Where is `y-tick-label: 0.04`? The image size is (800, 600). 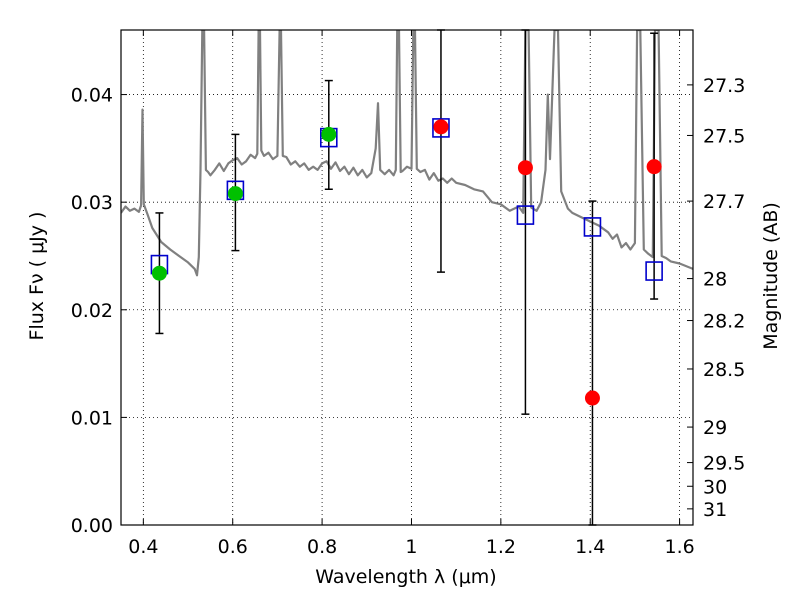
y-tick-label: 0.04 is located at coordinates (92, 96).